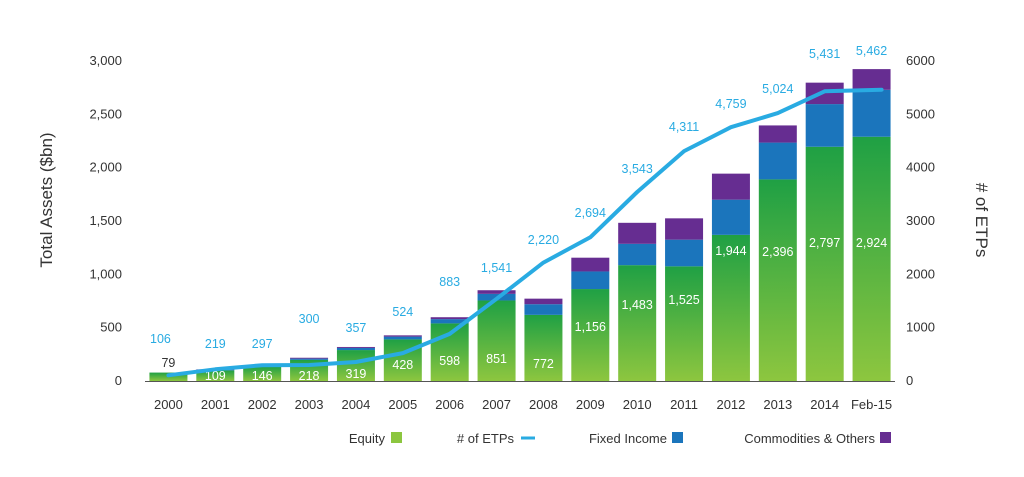 The image size is (1024, 477). What do you see at coordinates (118, 380) in the screenshot?
I see `left-tick-label: 0` at bounding box center [118, 380].